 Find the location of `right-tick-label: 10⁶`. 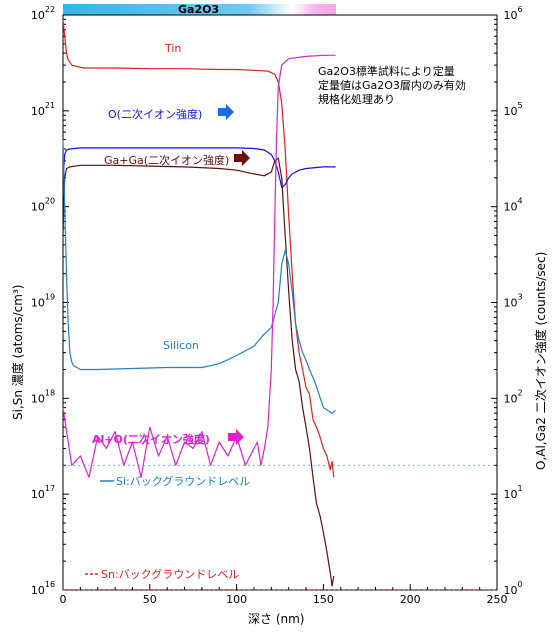

right-tick-label: 10⁶ is located at coordinates (512, 13).